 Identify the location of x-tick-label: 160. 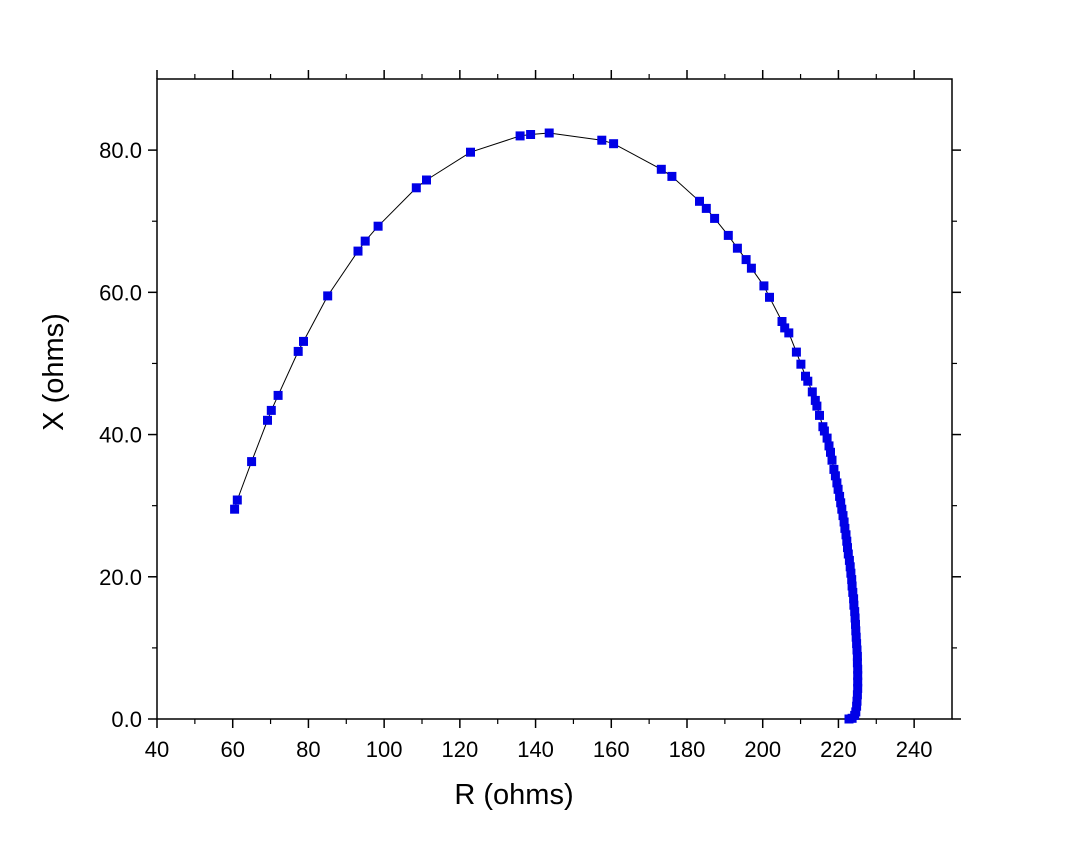
(611, 749).